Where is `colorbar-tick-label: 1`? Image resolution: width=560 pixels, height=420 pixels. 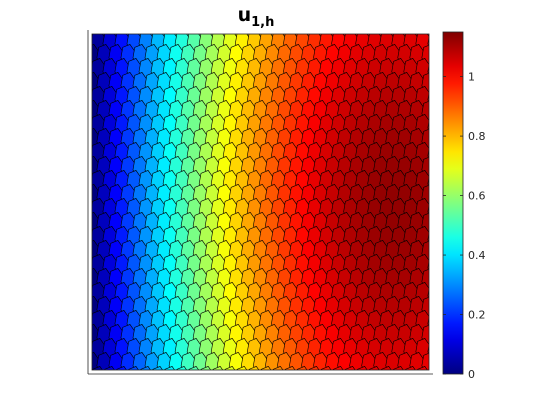 colorbar-tick-label: 1 is located at coordinates (471, 77).